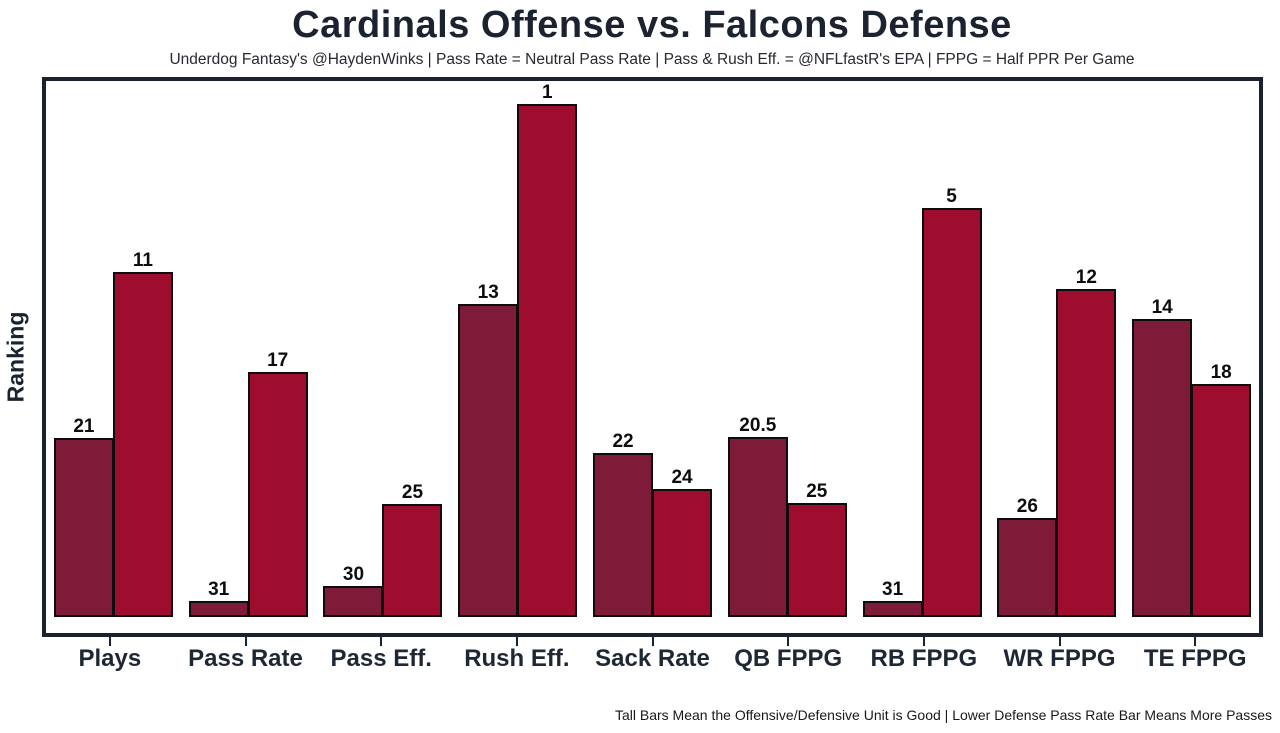  I want to click on x-axis-category-label: Rush Eff., so click(517, 658).